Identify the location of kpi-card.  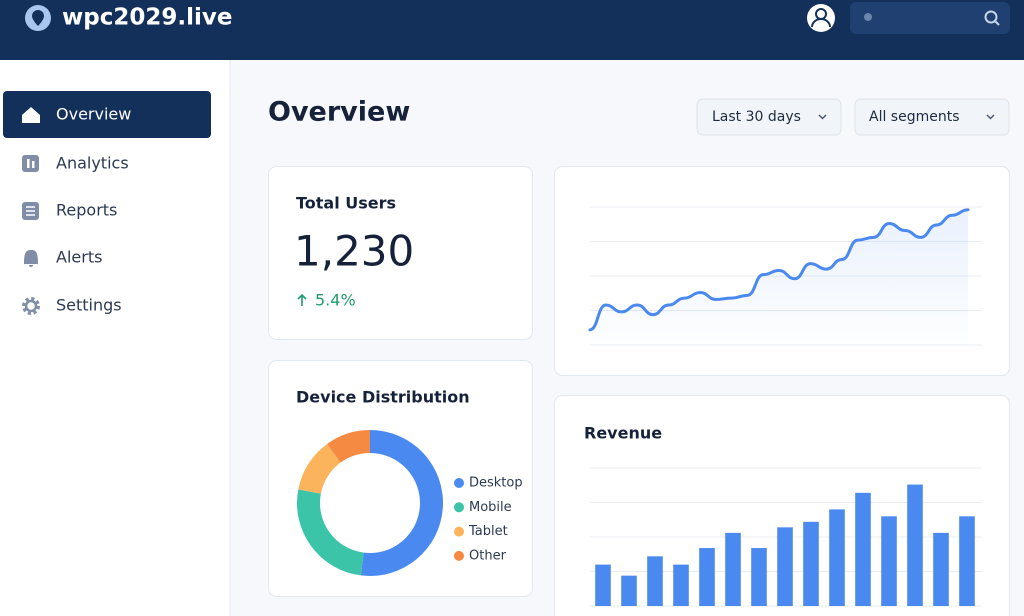
(400, 253).